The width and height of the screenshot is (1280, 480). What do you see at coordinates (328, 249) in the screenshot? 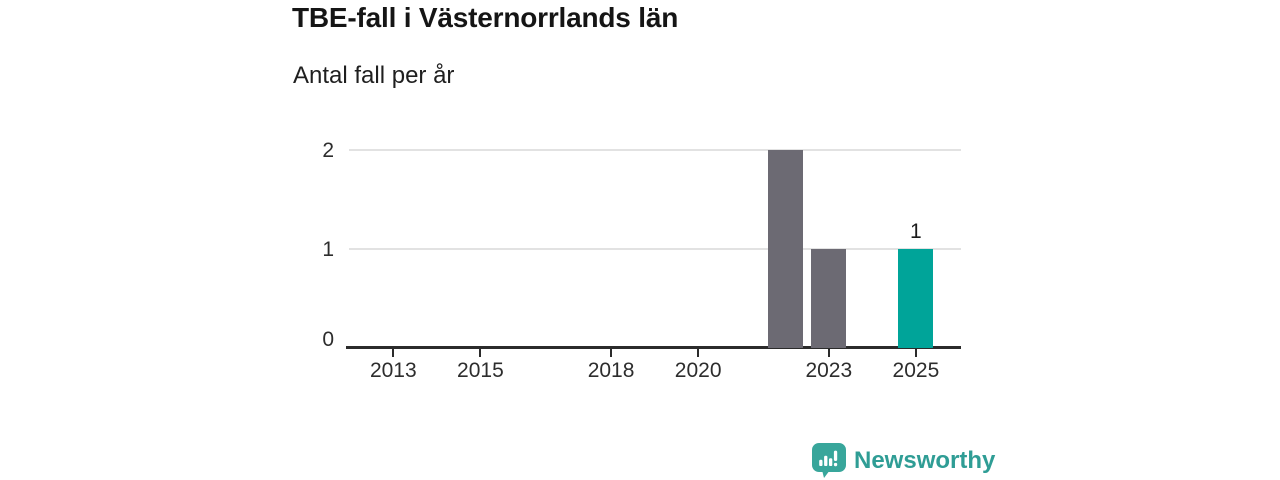
I see `y-tick-label: 1` at bounding box center [328, 249].